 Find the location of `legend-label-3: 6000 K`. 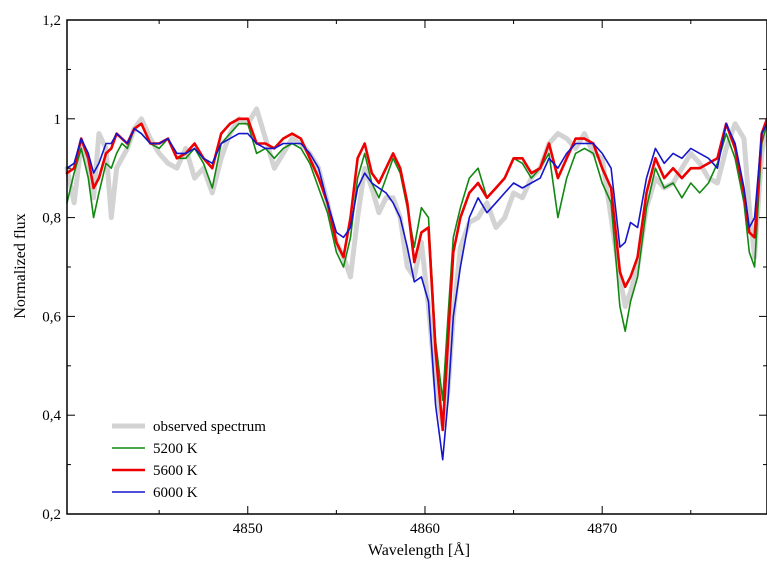

legend-label-3: 6000 K is located at coordinates (175, 493).